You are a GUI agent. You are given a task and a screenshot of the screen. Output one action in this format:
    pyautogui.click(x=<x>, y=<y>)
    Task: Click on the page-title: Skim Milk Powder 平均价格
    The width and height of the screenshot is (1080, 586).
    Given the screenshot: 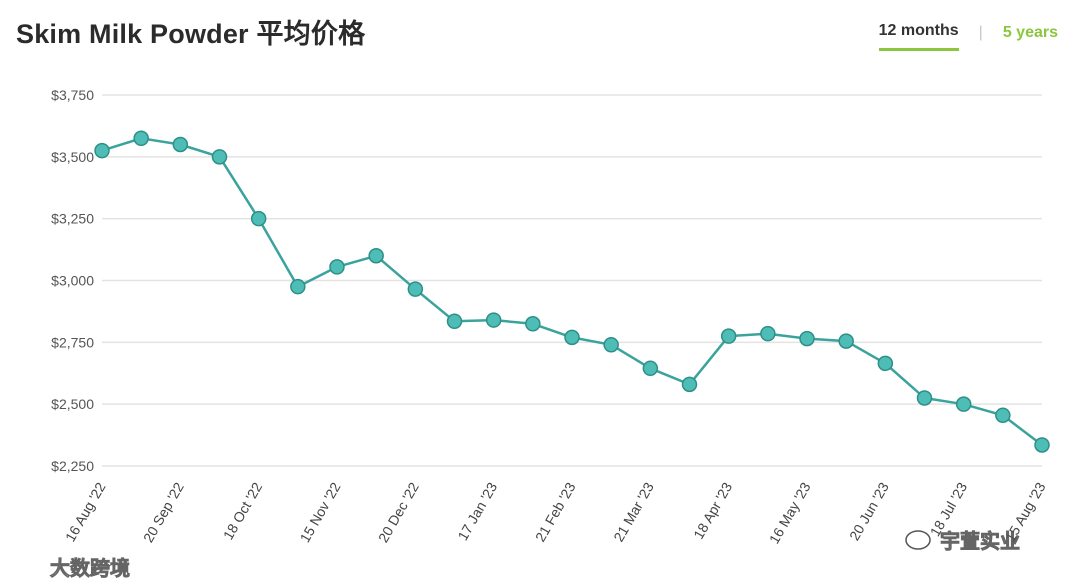 What is the action you would take?
    pyautogui.click(x=191, y=34)
    